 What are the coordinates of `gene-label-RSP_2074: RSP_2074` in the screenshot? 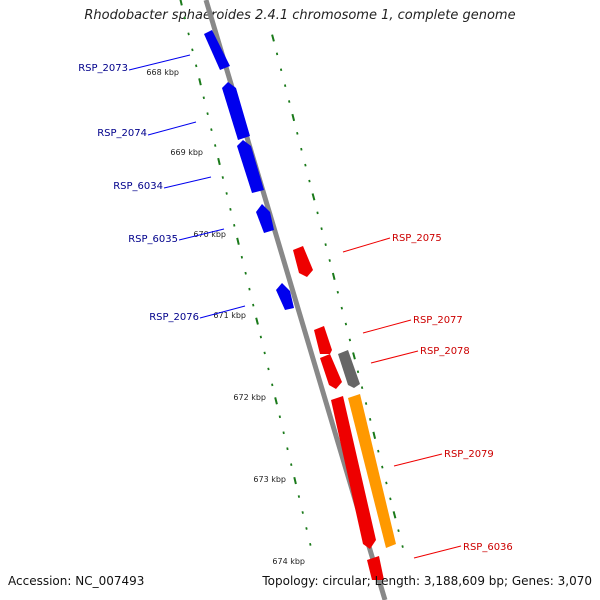 It's located at (122, 133).